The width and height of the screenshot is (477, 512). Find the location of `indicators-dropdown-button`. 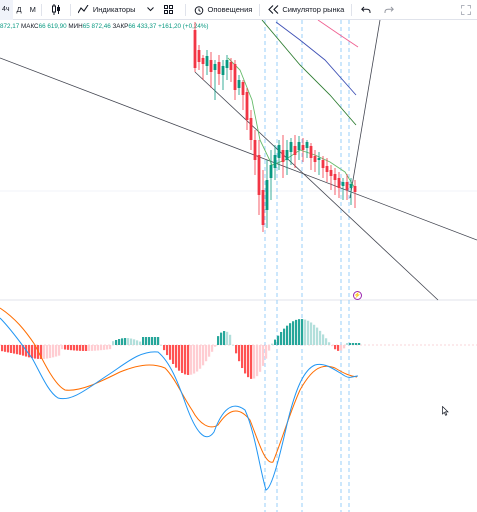

indicators-dropdown-button is located at coordinates (149, 10).